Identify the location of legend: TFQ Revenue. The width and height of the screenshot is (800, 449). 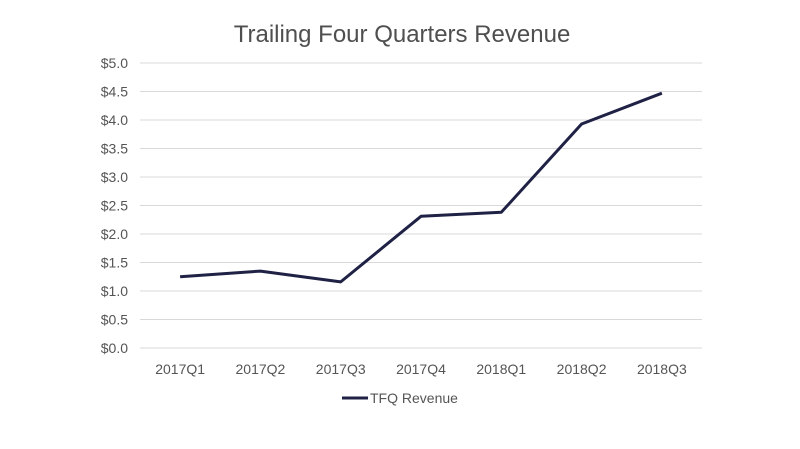
(400, 398).